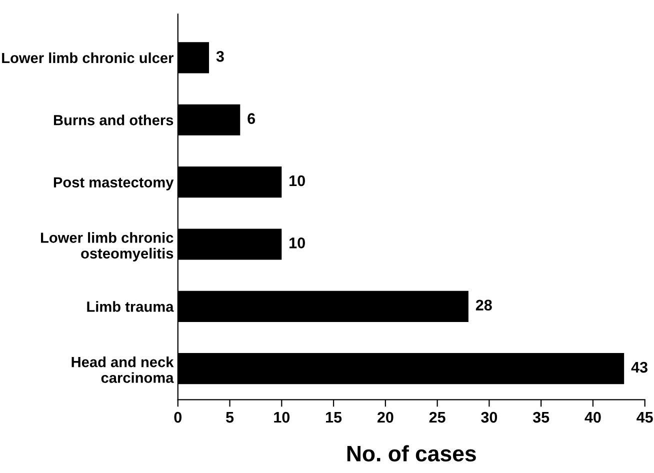  What do you see at coordinates (107, 247) in the screenshot?
I see `y-tick-label: Lower limb chronic osteomyelitis` at bounding box center [107, 247].